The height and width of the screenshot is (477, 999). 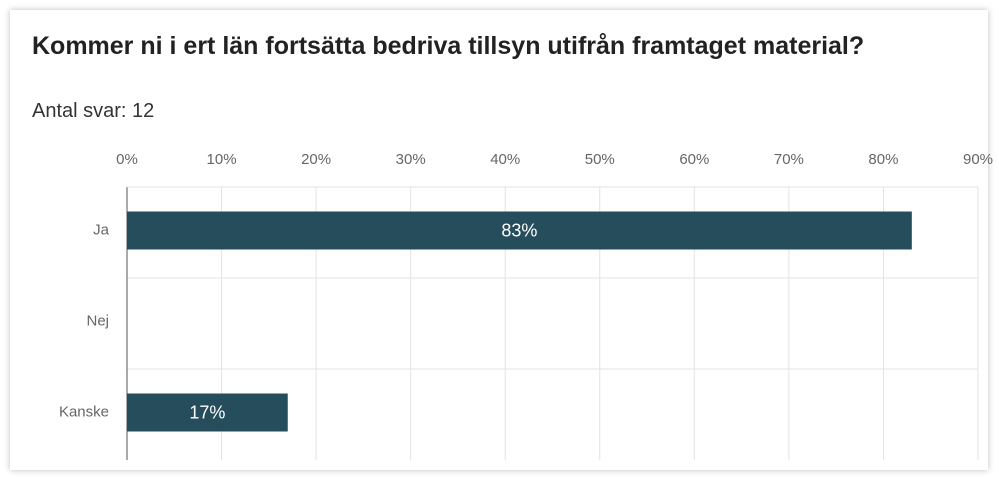 What do you see at coordinates (222, 159) in the screenshot?
I see `x-tick-label: 10%` at bounding box center [222, 159].